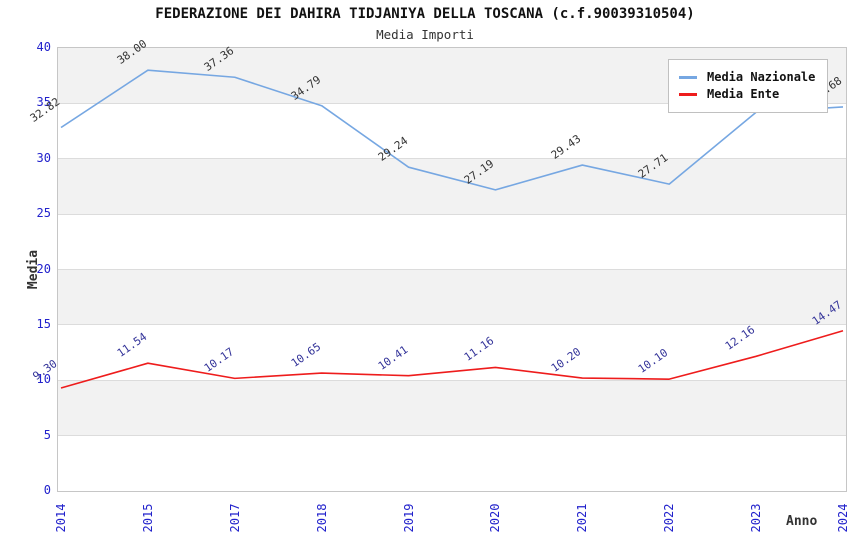  What do you see at coordinates (43, 102) in the screenshot?
I see `y-tick-label: 35` at bounding box center [43, 102].